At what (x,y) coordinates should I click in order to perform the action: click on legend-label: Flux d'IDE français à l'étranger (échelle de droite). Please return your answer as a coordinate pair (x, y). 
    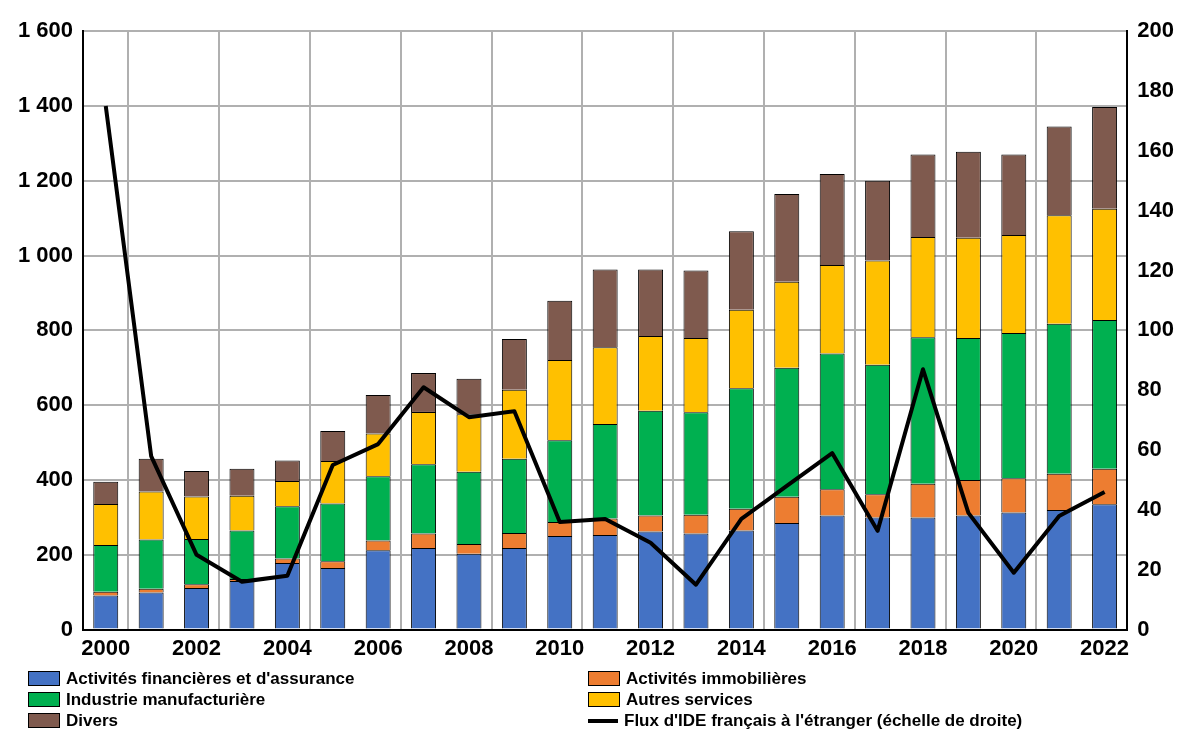
    Looking at the image, I should click on (823, 720).